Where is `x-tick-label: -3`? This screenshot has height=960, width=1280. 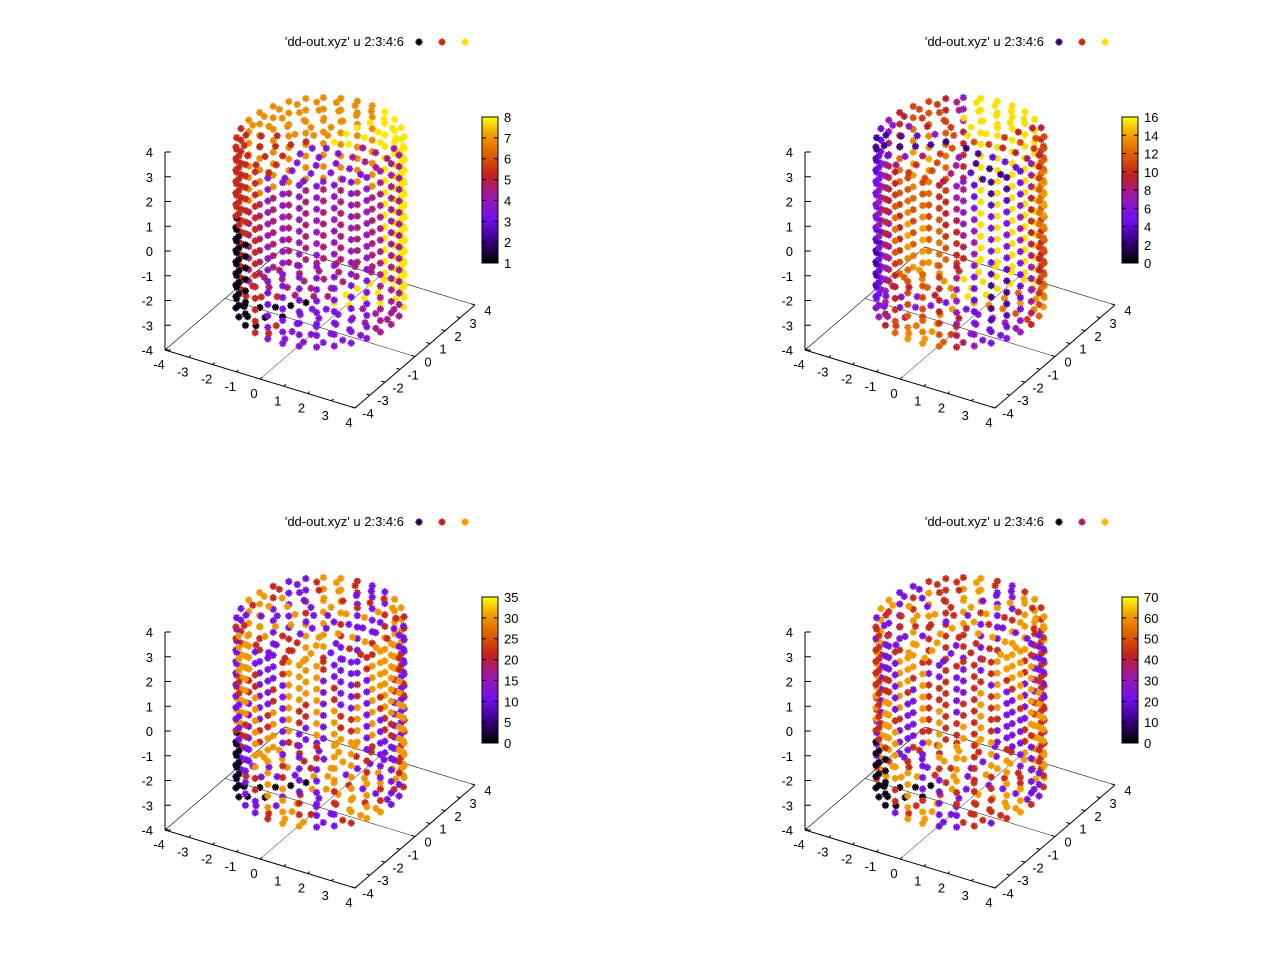 x-tick-label: -3 is located at coordinates (823, 851).